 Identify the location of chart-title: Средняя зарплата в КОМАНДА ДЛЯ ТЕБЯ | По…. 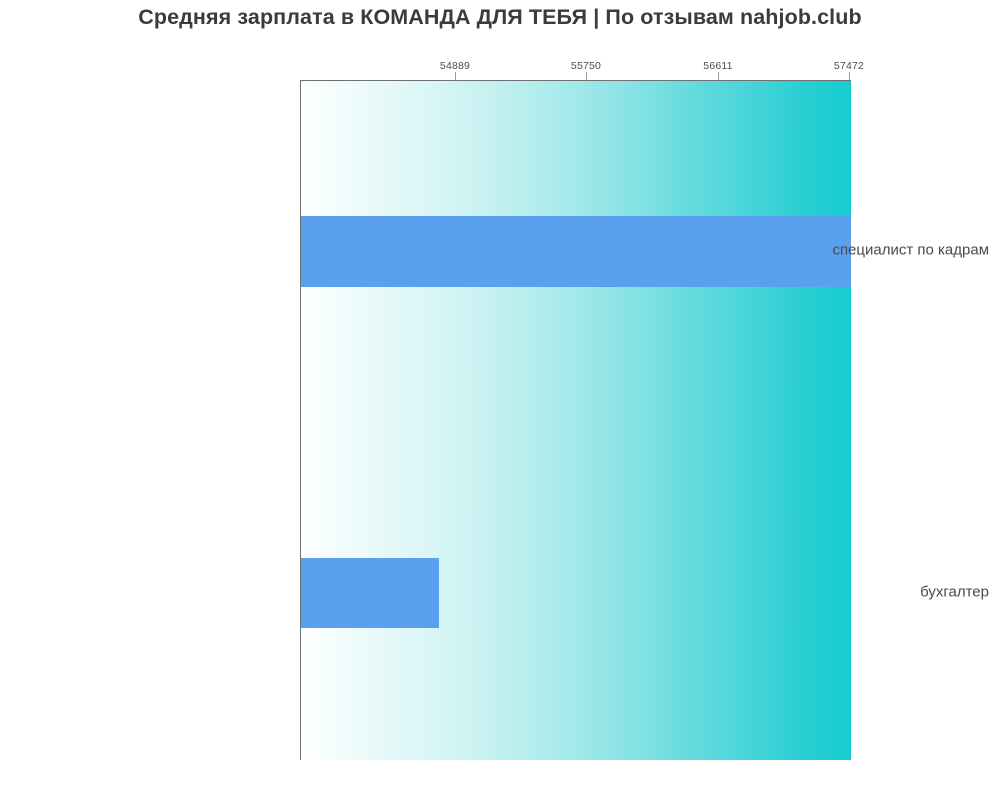
(500, 17).